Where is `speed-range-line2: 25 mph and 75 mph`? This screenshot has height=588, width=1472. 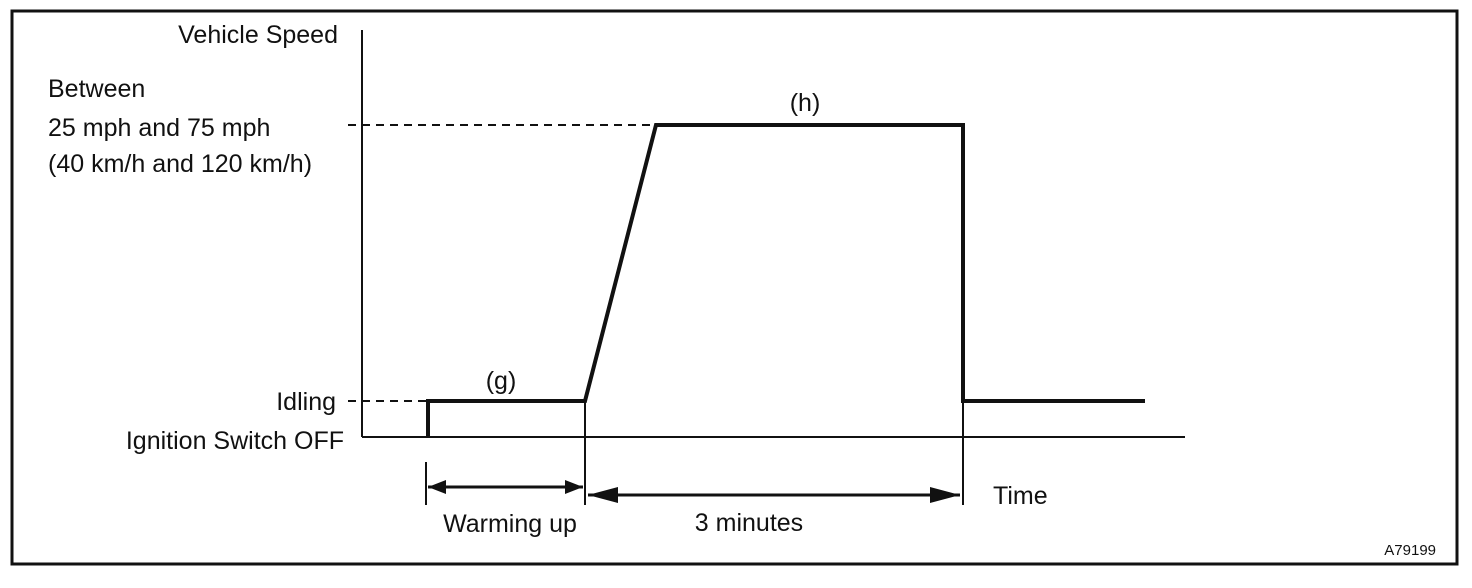
speed-range-line2: 25 mph and 75 mph is located at coordinates (159, 128).